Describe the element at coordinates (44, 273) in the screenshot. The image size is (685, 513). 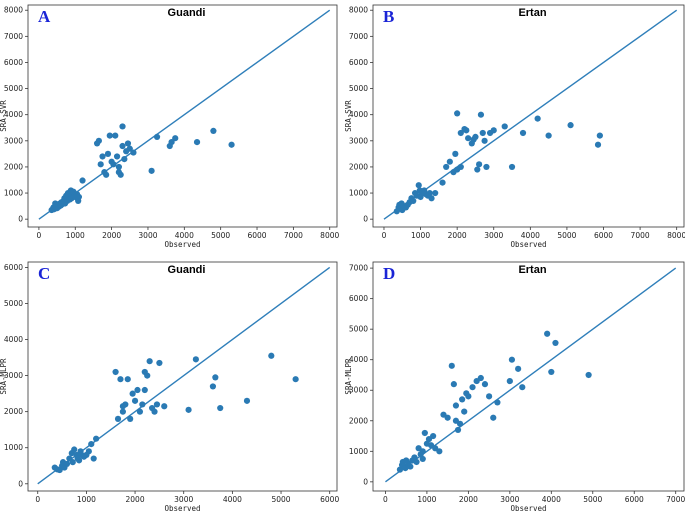
I see `panel-letter: C` at that location.